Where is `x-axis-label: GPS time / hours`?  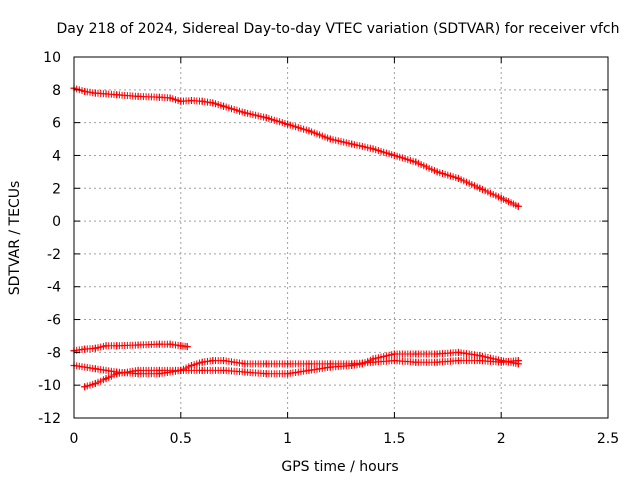 x-axis-label: GPS time / hours is located at coordinates (339, 467).